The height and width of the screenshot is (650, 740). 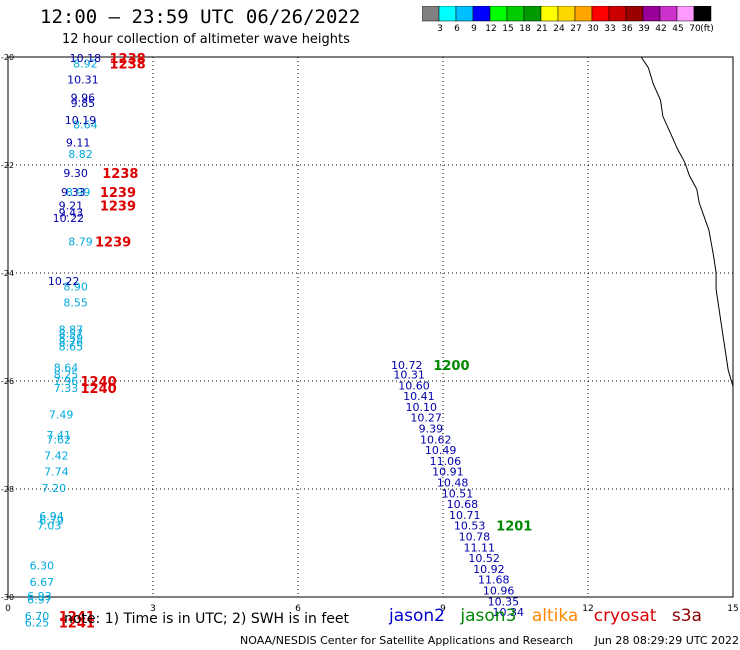 What do you see at coordinates (587, 609) in the screenshot?
I see `x-tick-label: 12` at bounding box center [587, 609].